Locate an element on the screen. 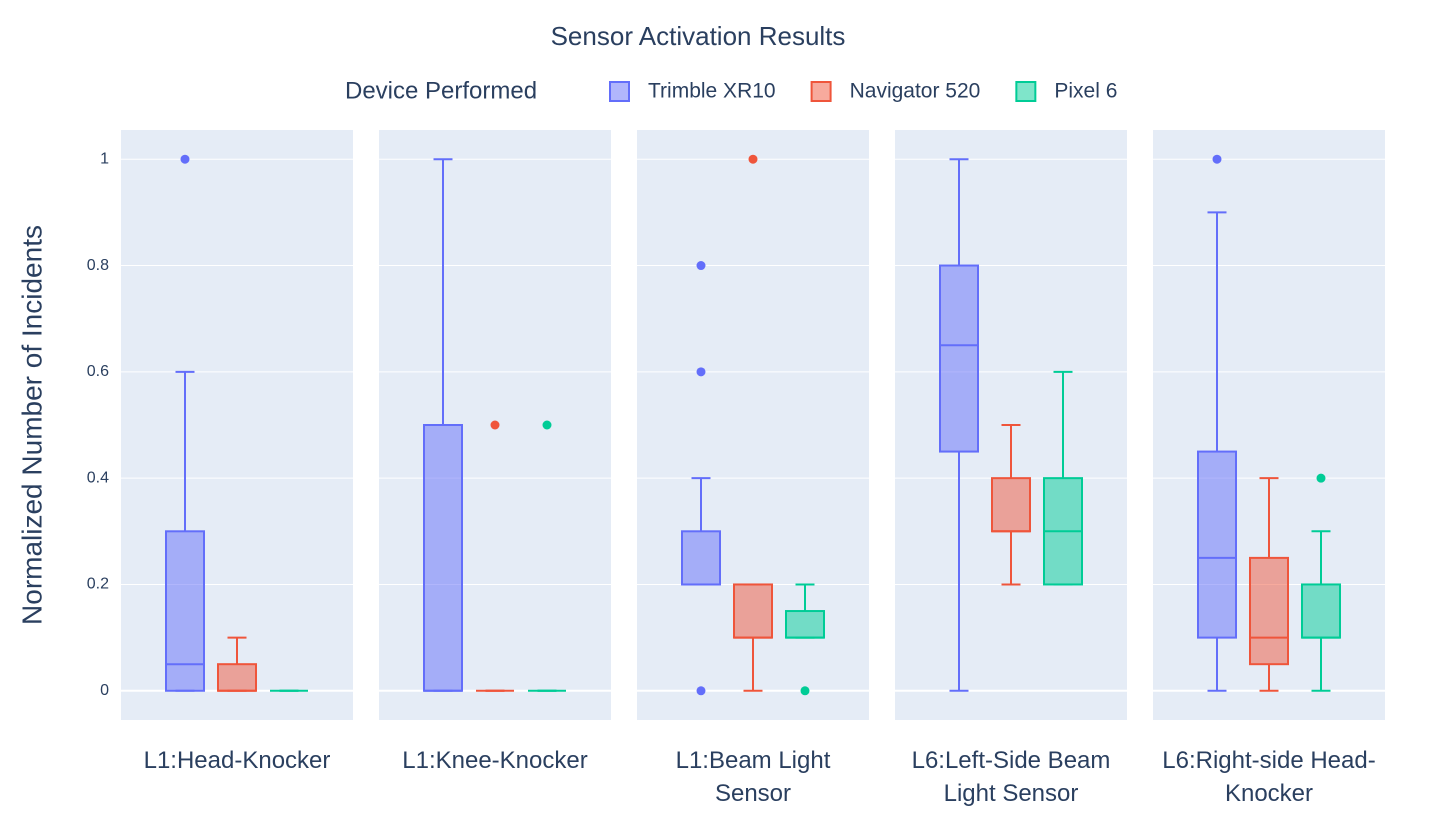 The image size is (1440, 825). y-tick-label: 0.8 is located at coordinates (98, 265).